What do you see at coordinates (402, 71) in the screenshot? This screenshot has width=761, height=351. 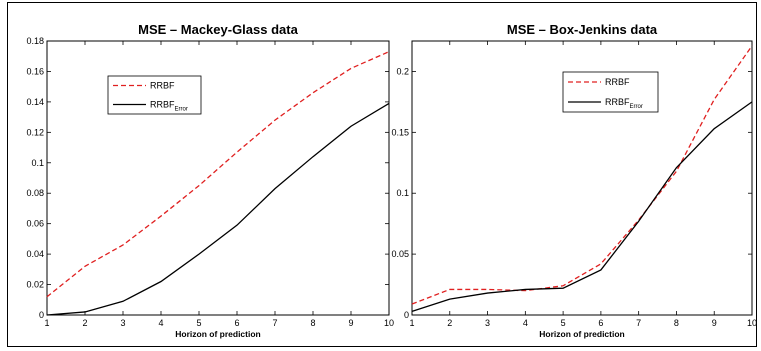 I see `y-tick-label: 0.2` at bounding box center [402, 71].